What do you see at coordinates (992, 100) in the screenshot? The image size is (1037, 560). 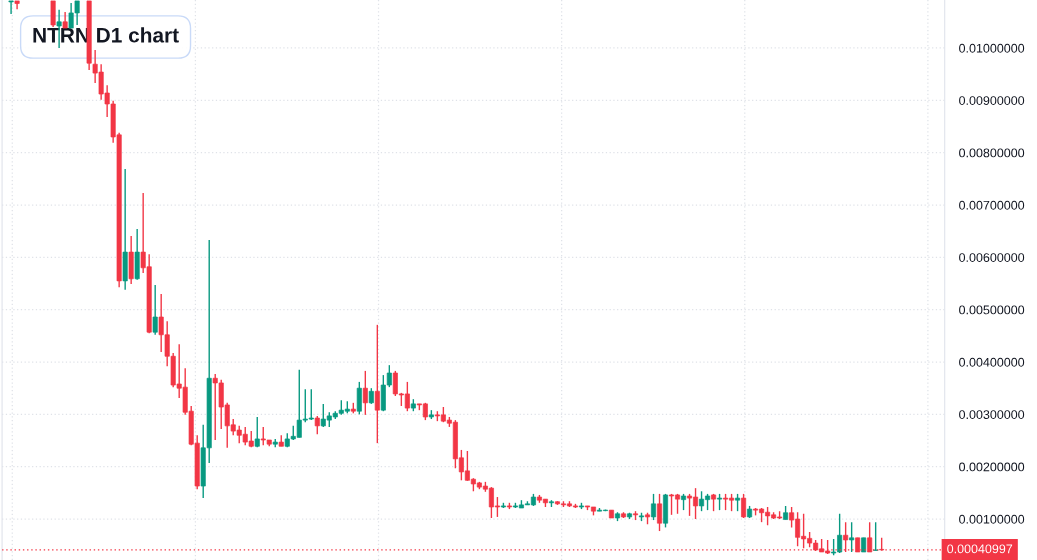 I see `y-tick-label: 0.00900000` at bounding box center [992, 100].